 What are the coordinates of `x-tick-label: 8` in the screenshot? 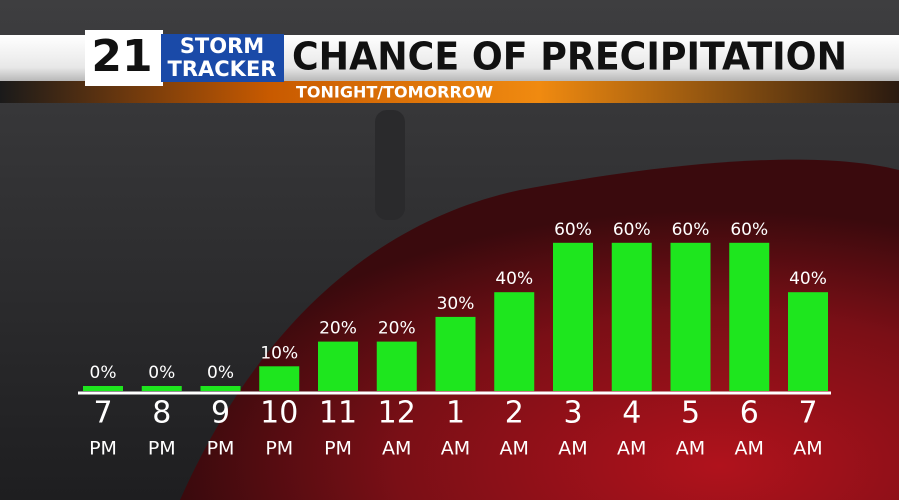 It's located at (161, 413).